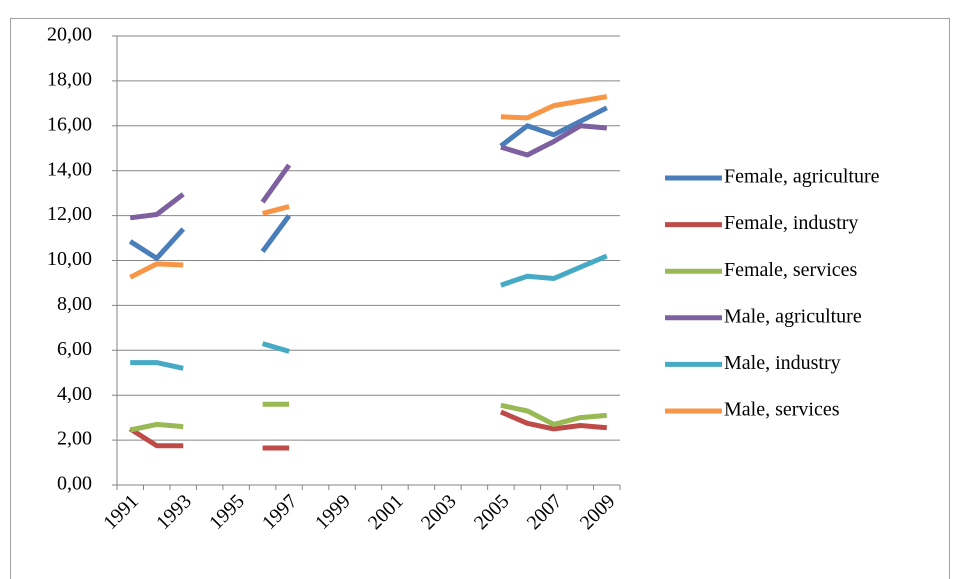 The height and width of the screenshot is (579, 960). Describe the element at coordinates (782, 363) in the screenshot. I see `legend-label: Male, industry` at that location.